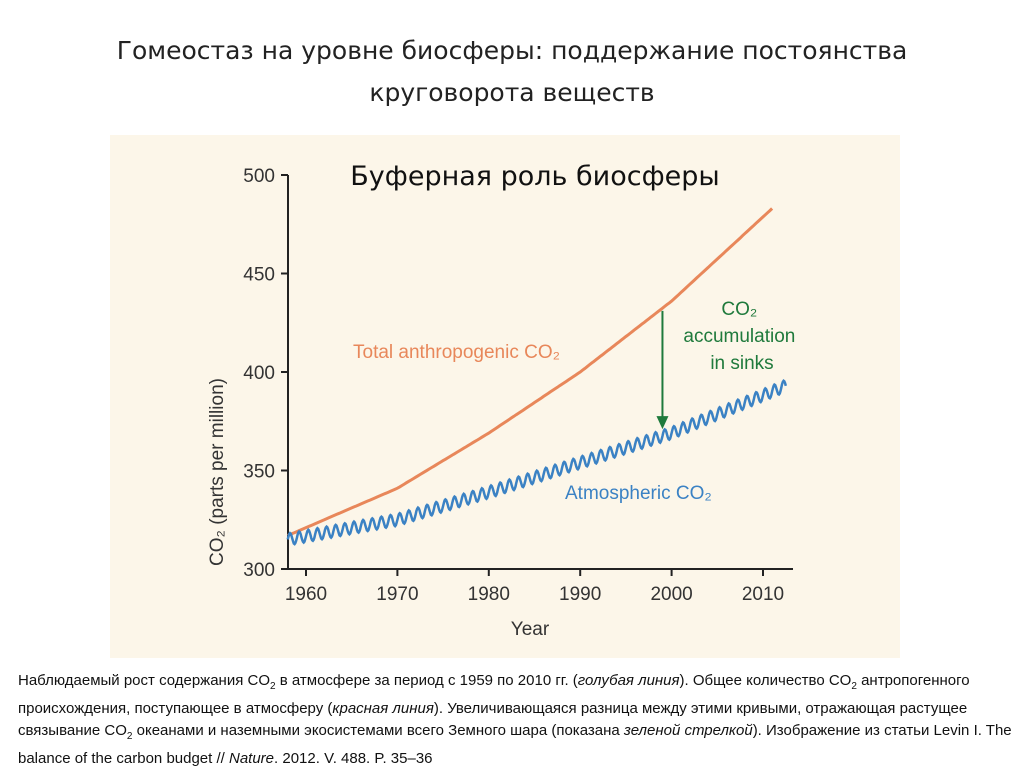 The width and height of the screenshot is (1024, 770). What do you see at coordinates (217, 472) in the screenshot?
I see `y-axis-label: CO₂ (parts per million)` at bounding box center [217, 472].